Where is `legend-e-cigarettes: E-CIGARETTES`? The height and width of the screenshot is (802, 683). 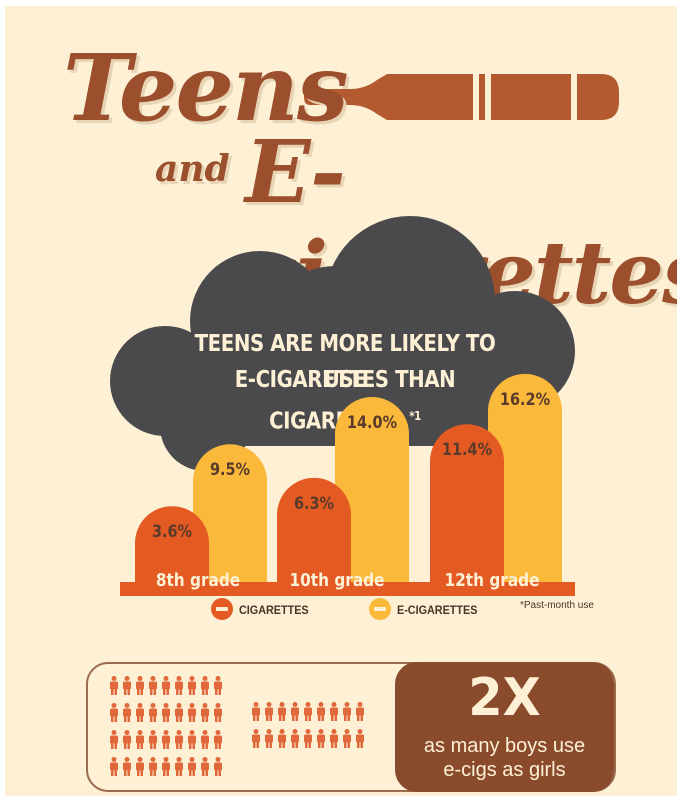 legend-e-cigarettes: E-CIGARETTES is located at coordinates (437, 610).